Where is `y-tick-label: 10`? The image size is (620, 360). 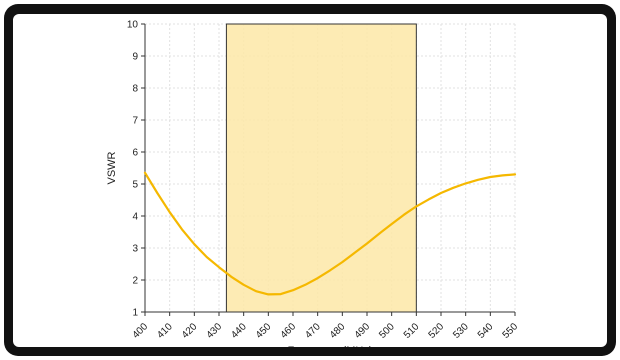 y-tick-label: 10 is located at coordinates (133, 25).